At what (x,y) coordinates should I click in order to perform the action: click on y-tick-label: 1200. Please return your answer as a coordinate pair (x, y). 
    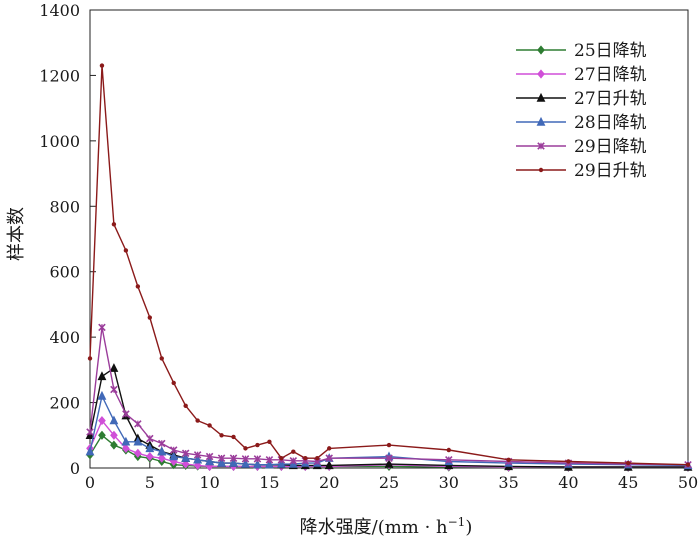
    Looking at the image, I should click on (59, 75).